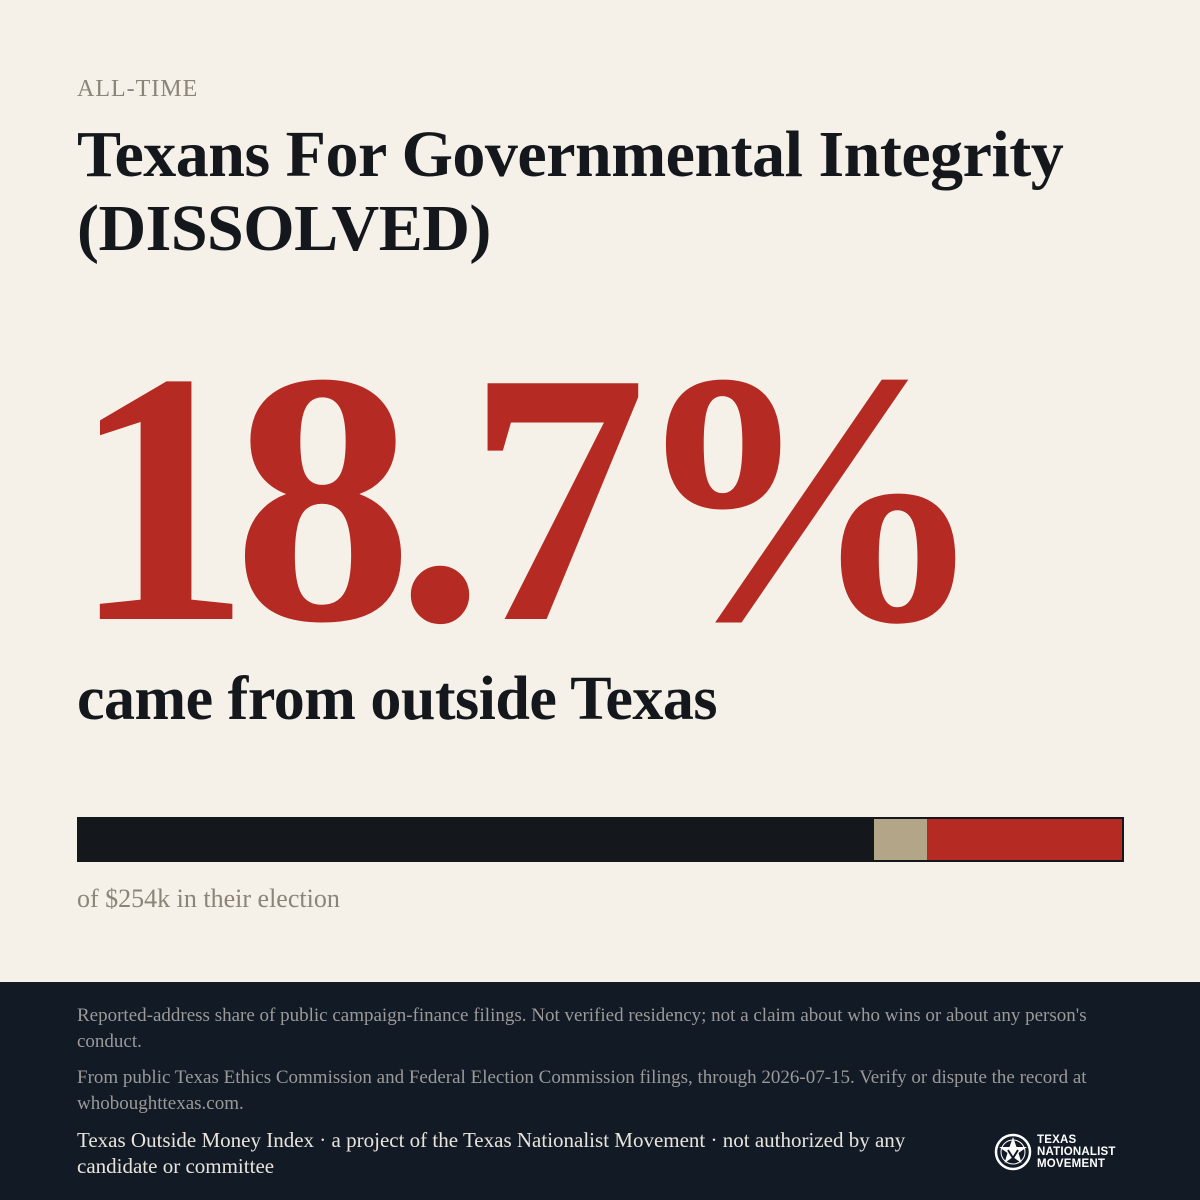 The height and width of the screenshot is (1200, 1200). Describe the element at coordinates (1024, 839) in the screenshot. I see `bar-segment-outside-texas` at that location.